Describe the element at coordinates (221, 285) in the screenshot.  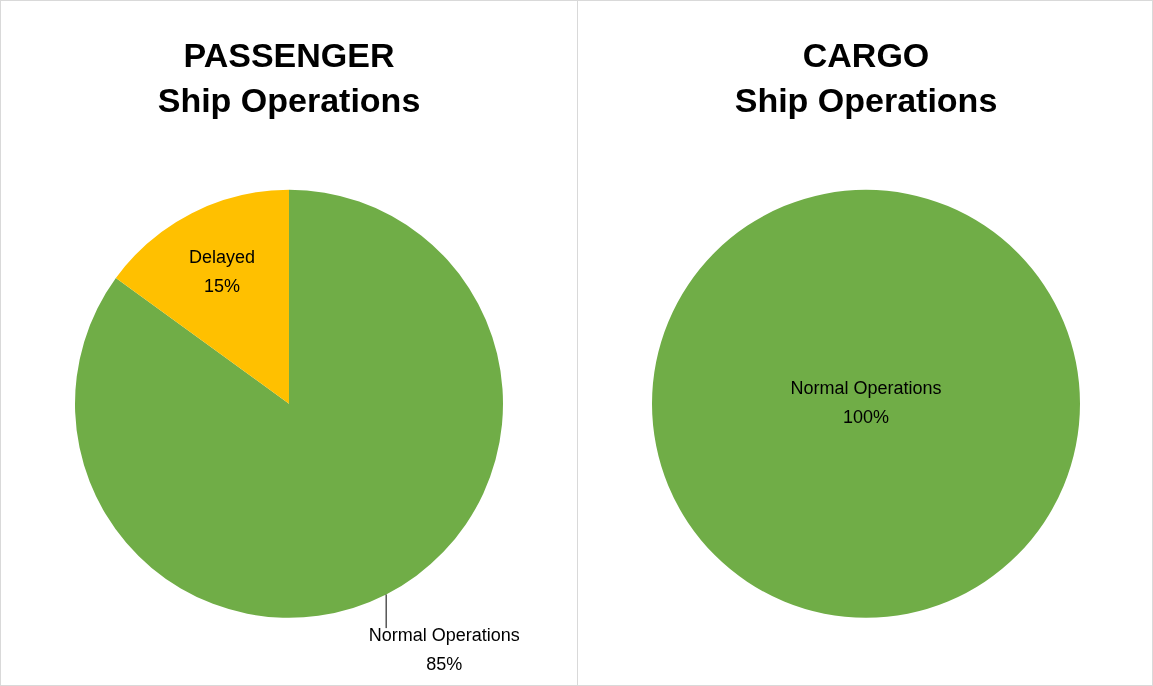
I see `data-label: 15%` at that location.